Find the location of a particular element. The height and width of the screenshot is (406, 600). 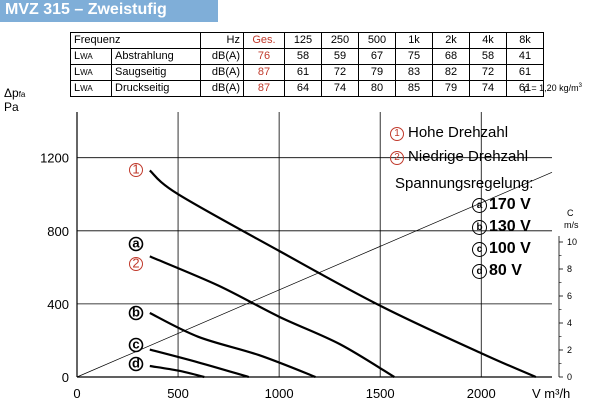

legend-niedrige: 2 Niedrige Drehzahl is located at coordinates (459, 156).